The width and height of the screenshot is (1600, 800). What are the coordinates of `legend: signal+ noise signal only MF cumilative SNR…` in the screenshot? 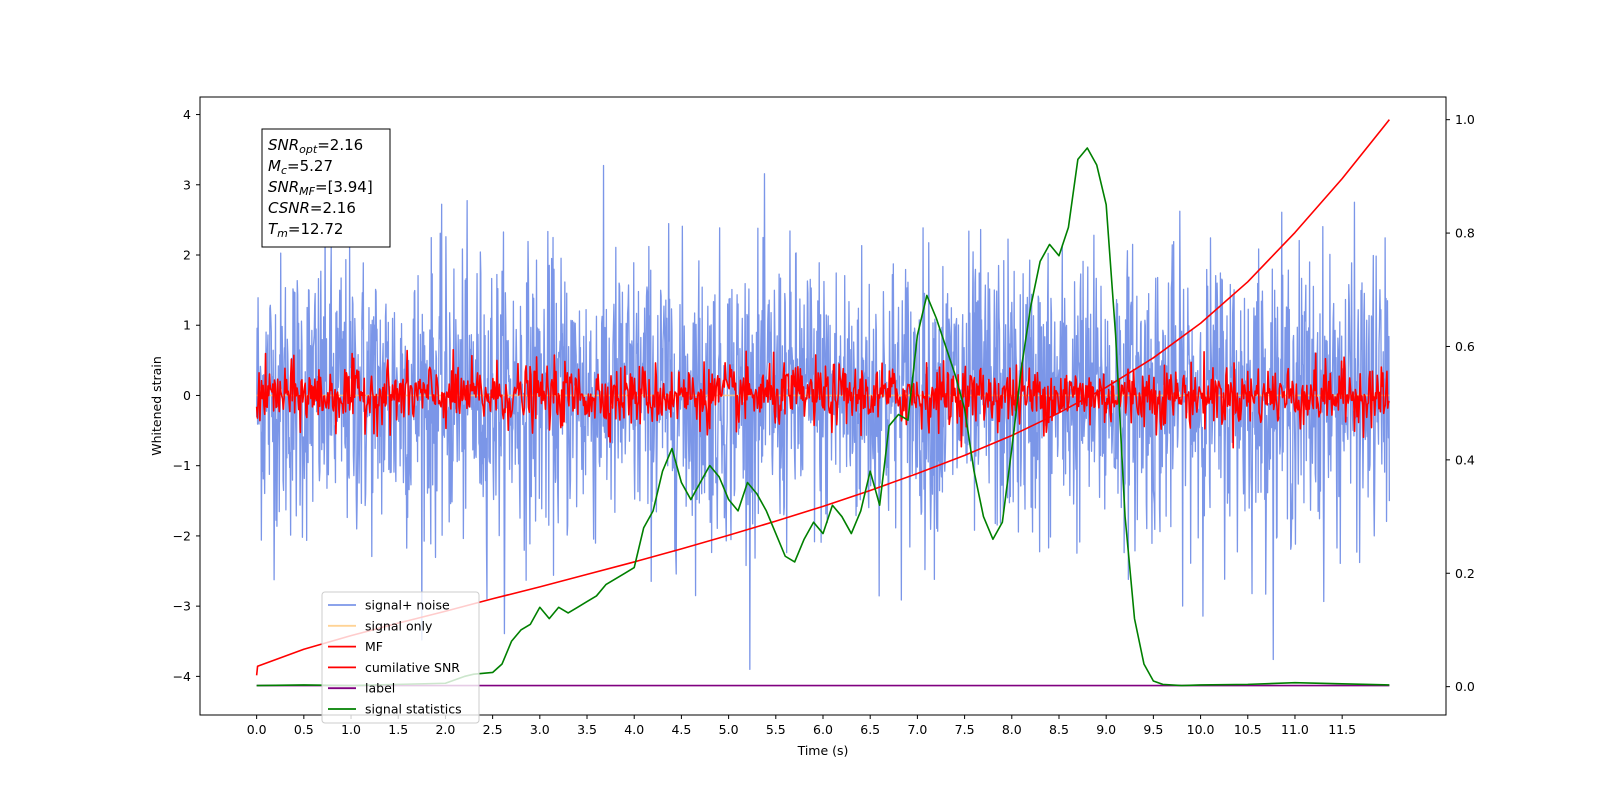 It's located at (400, 657).